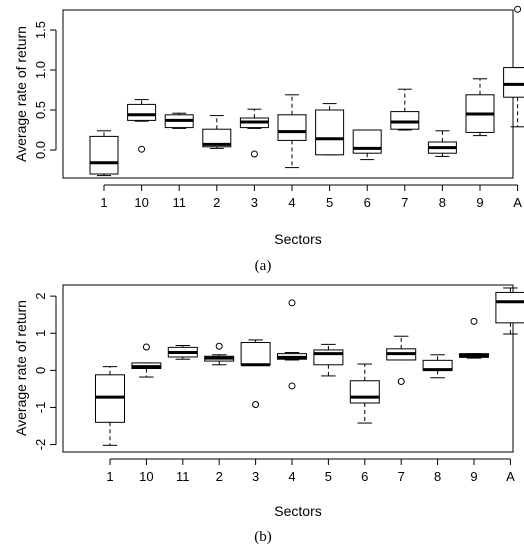 Image resolution: width=524 pixels, height=550 pixels. What do you see at coordinates (40, 110) in the screenshot?
I see `y-tick-label: 0.5` at bounding box center [40, 110].